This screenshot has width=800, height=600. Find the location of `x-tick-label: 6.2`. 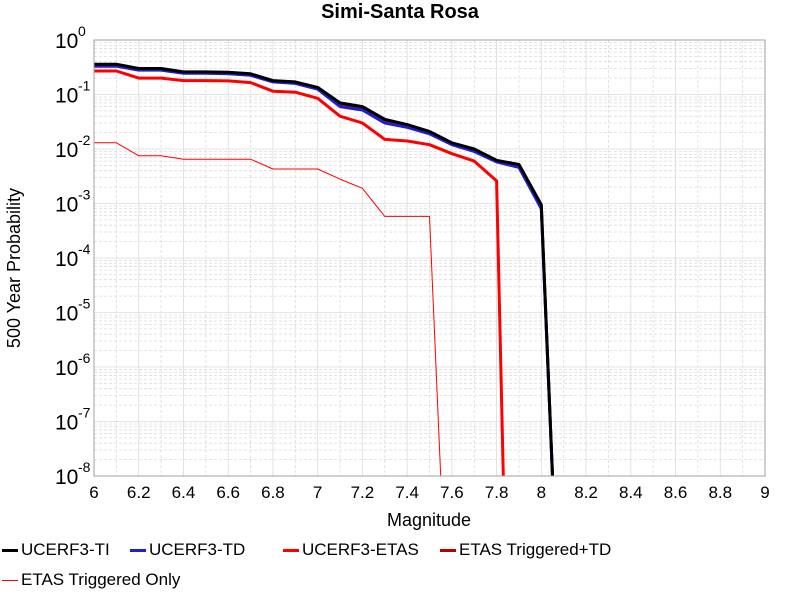

x-tick-label: 6.2 is located at coordinates (139, 492).